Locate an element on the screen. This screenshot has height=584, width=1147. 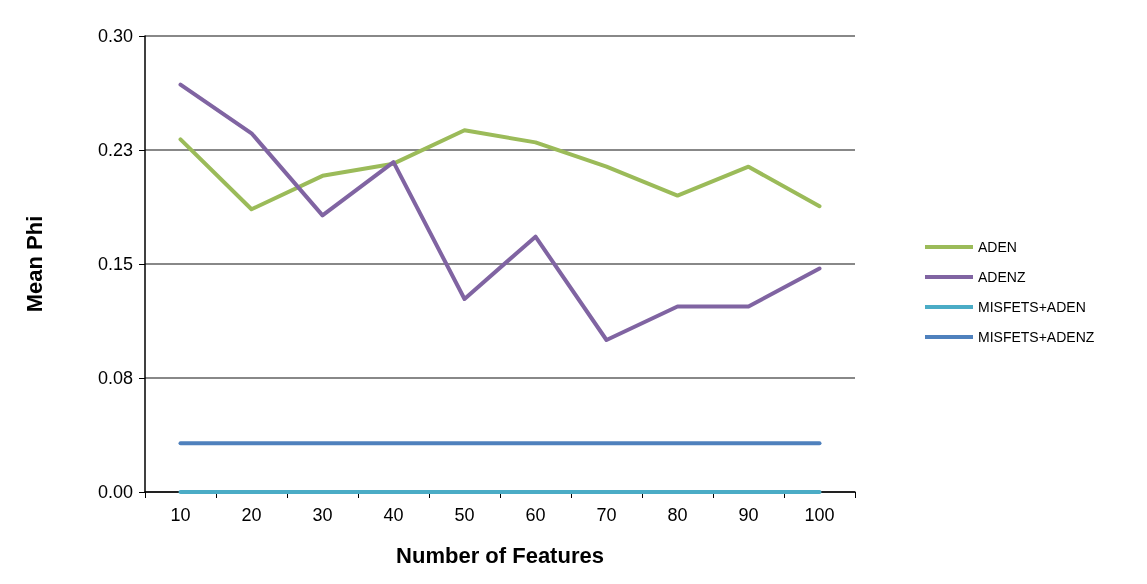
y-tick-label: 0.23 is located at coordinates (115, 150).